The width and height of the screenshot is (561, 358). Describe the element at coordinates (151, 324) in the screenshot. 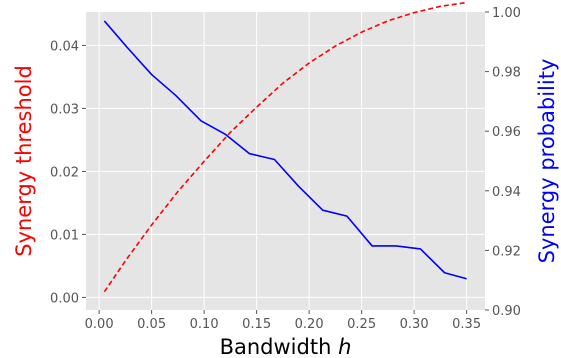

I see `x-tick-label: 0.05` at that location.